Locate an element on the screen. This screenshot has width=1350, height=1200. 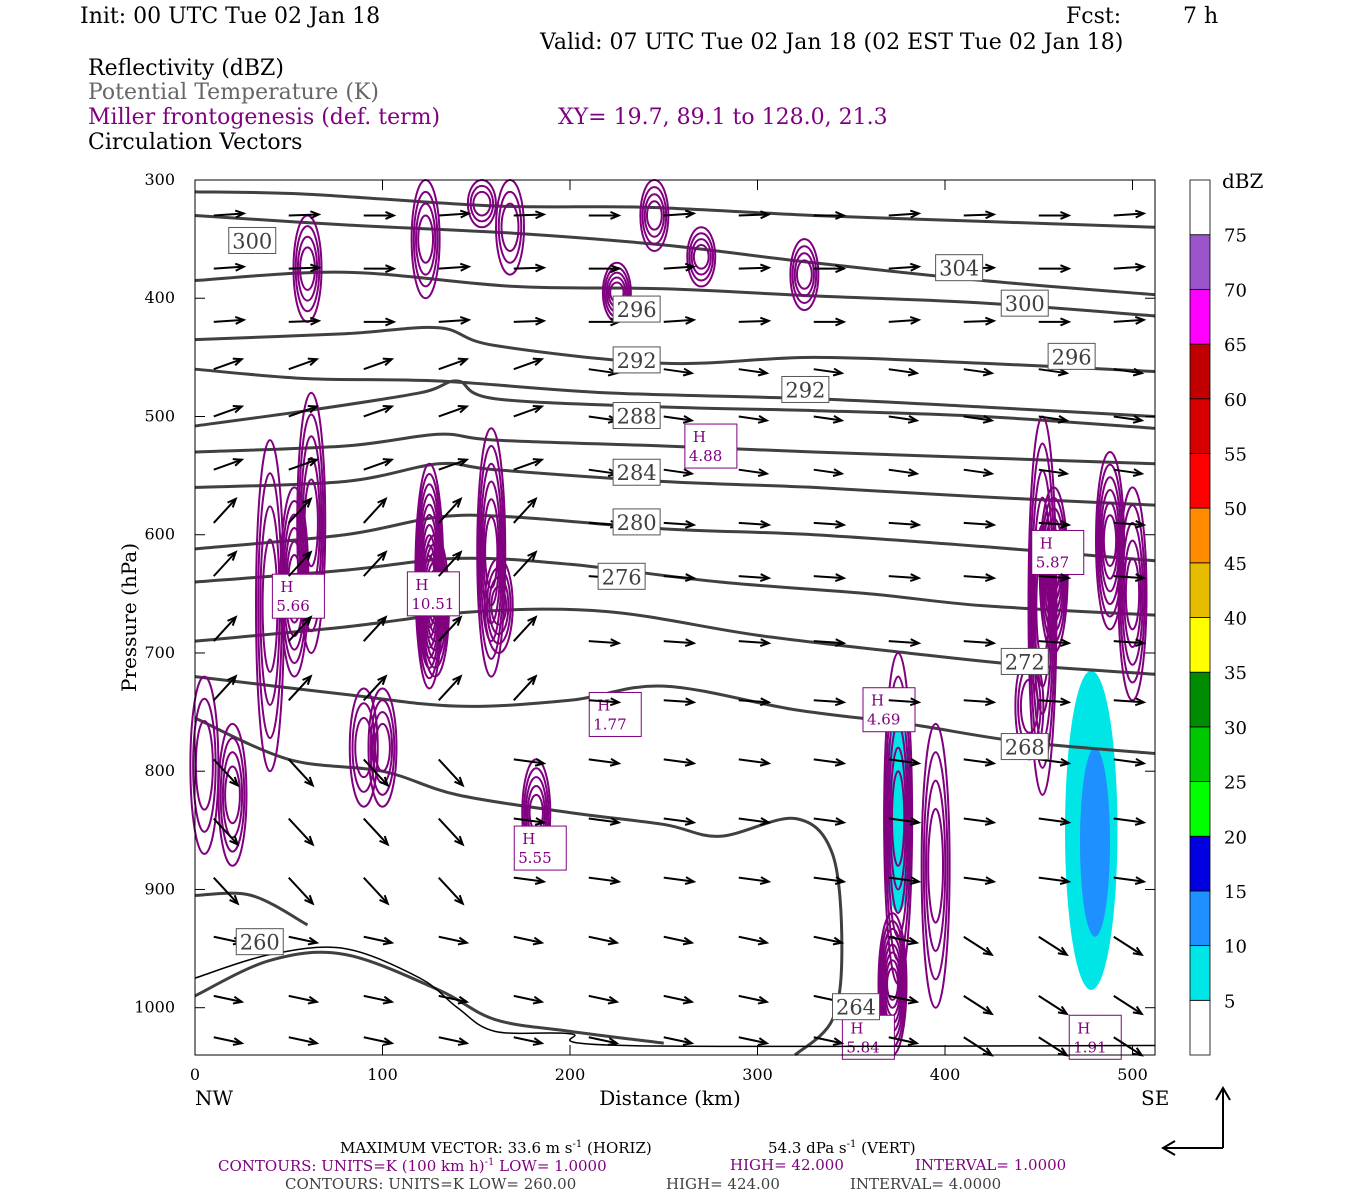
forecast-label: Fcst: is located at coordinates (1094, 16).